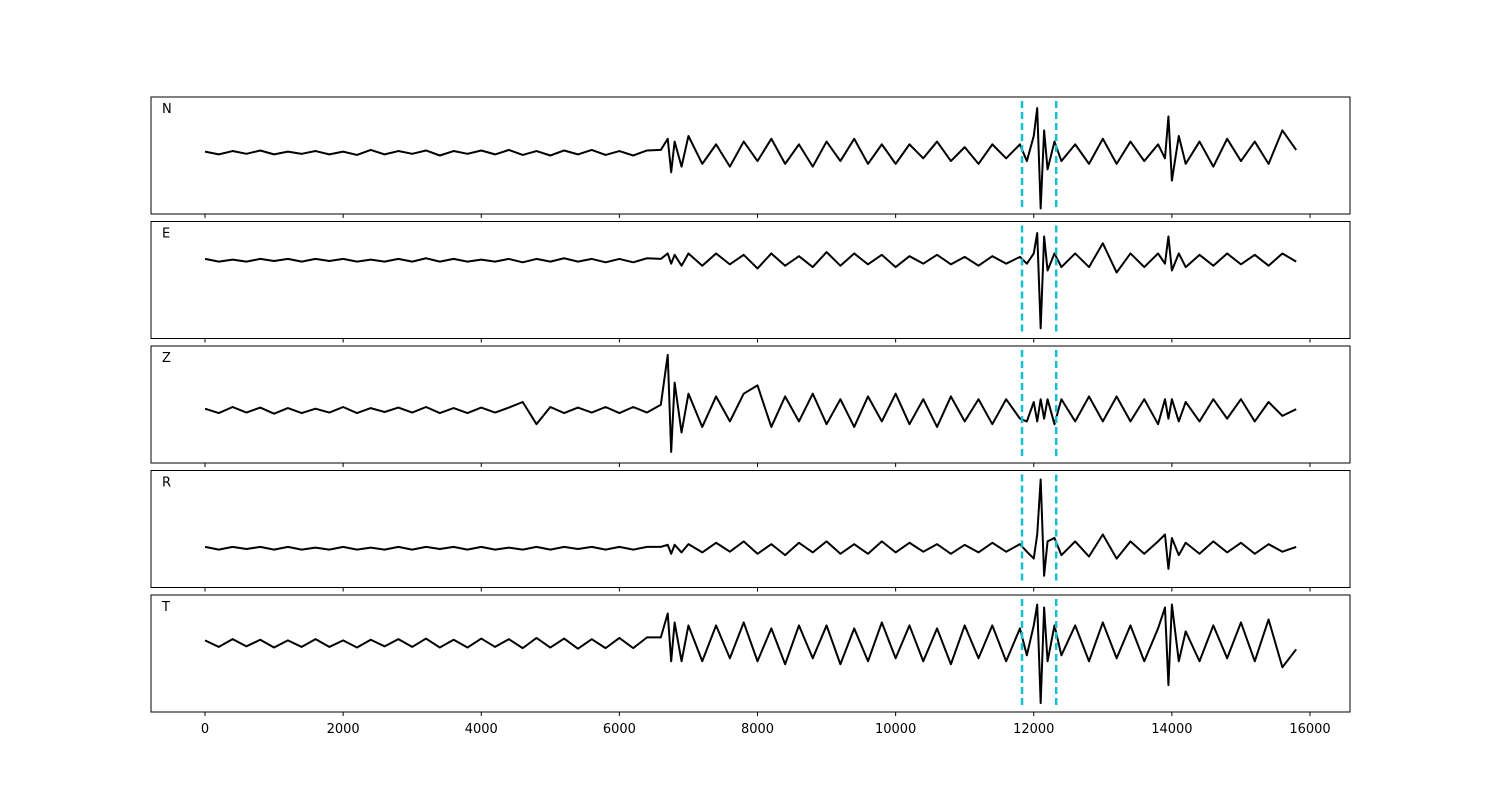 This screenshot has height=800, width=1500. What do you see at coordinates (895, 729) in the screenshot?
I see `x-tick-label: 10000` at bounding box center [895, 729].